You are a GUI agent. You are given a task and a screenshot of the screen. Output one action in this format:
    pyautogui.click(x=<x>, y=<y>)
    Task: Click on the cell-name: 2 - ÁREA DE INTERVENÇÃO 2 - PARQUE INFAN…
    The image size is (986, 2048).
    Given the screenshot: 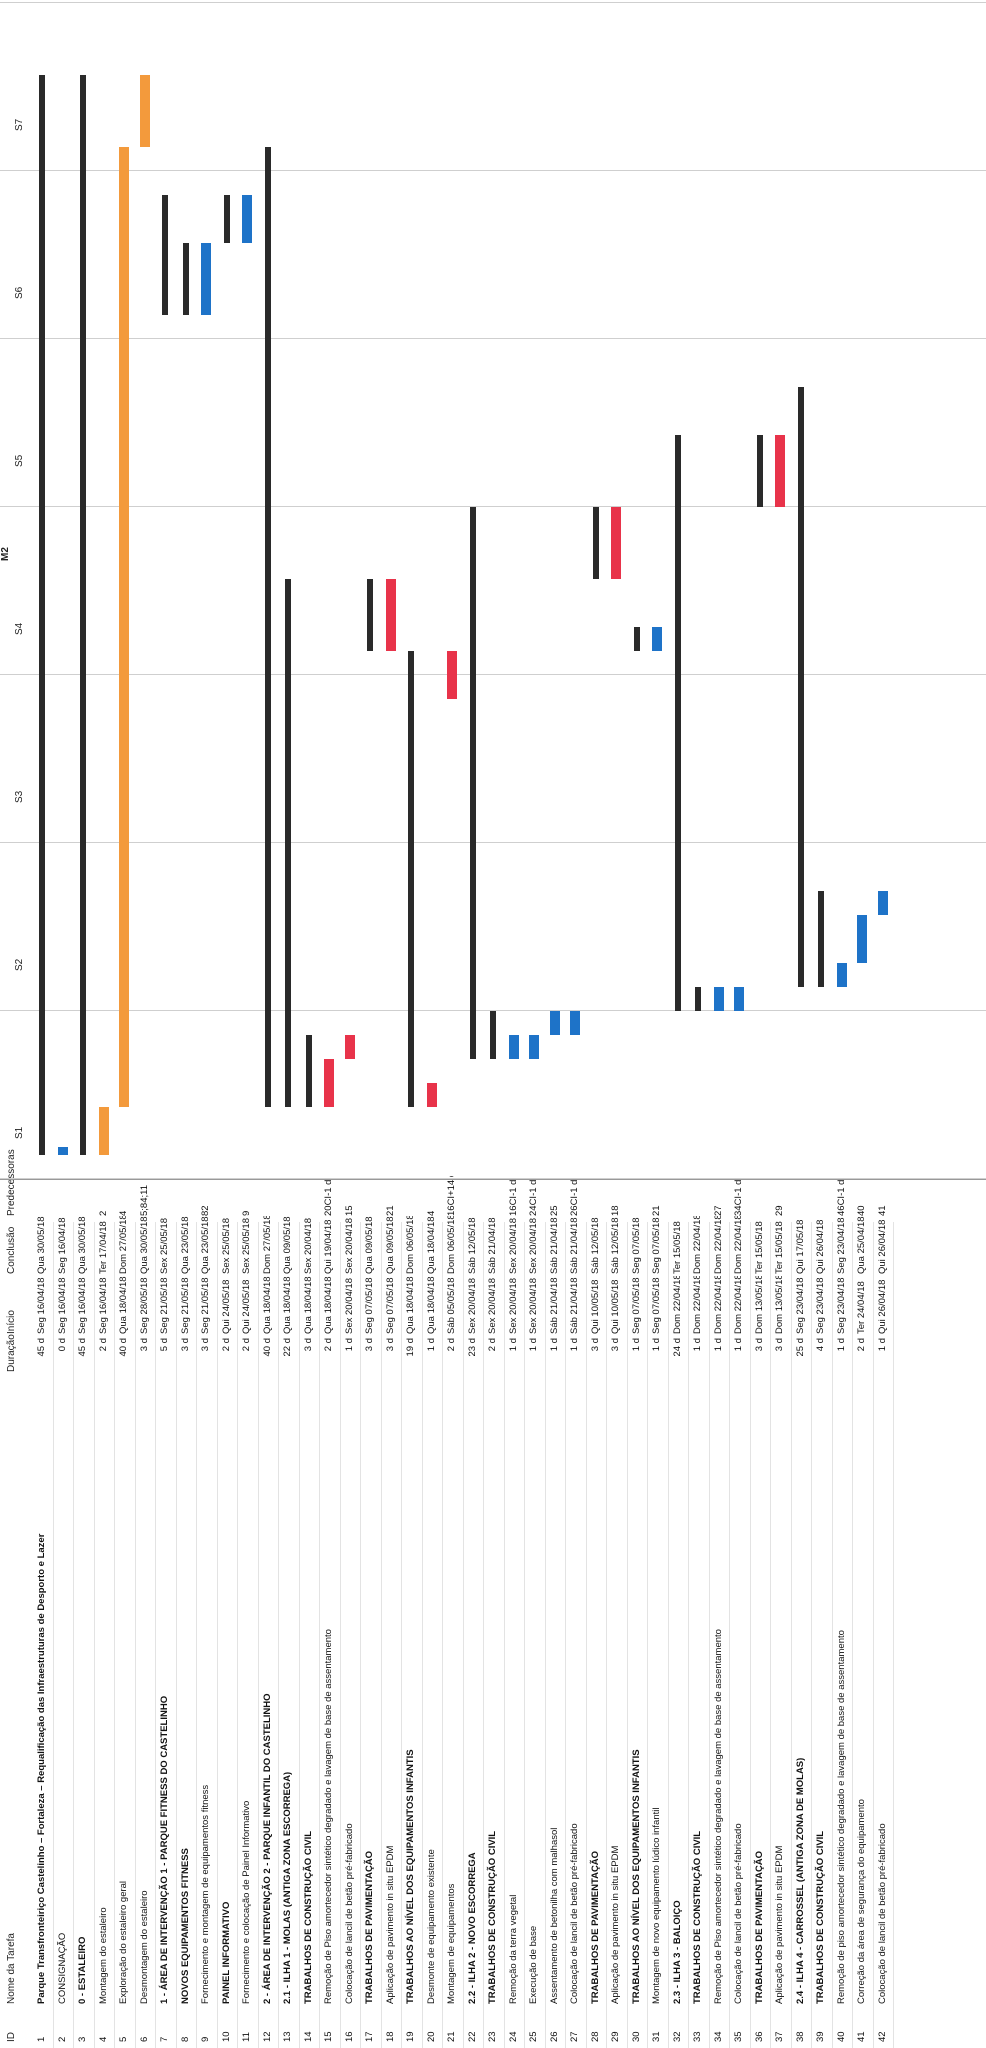 What is the action you would take?
    pyautogui.click(x=267, y=1848)
    